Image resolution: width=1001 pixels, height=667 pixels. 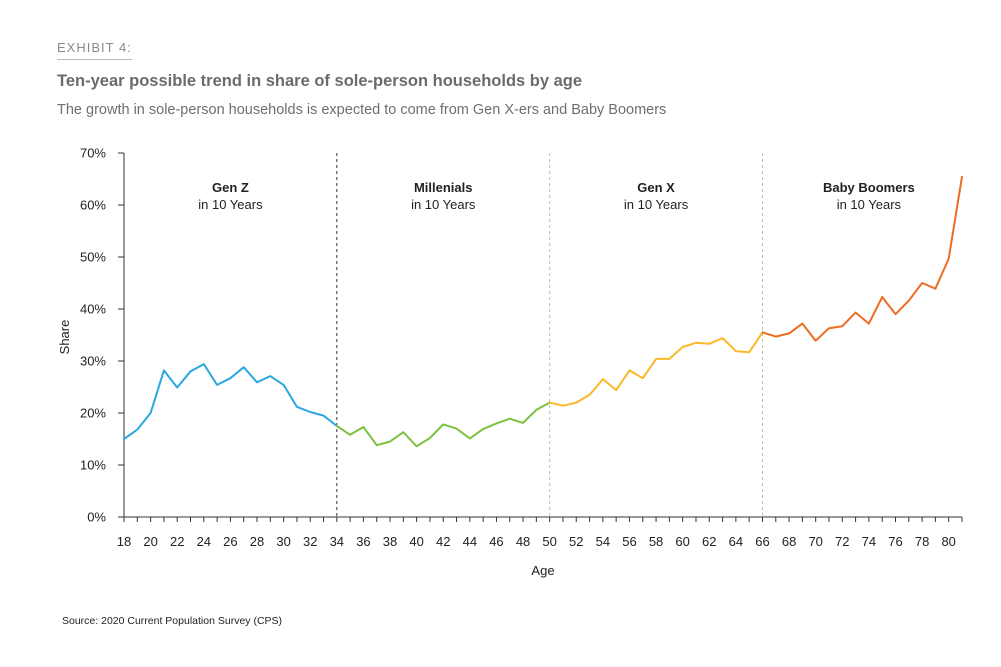 What do you see at coordinates (656, 369) in the screenshot?
I see `series-line-gen-x` at bounding box center [656, 369].